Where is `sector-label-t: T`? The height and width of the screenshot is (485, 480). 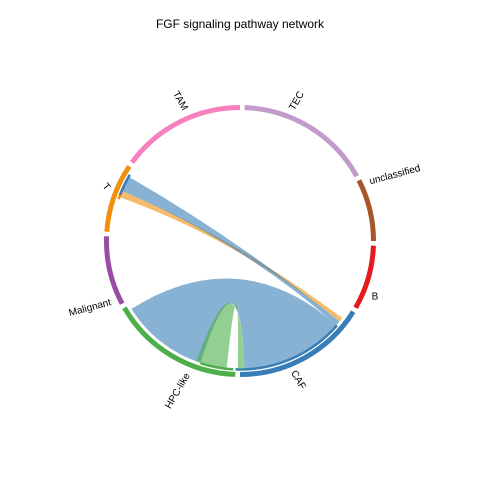 sector-label-t: T is located at coordinates (106, 187).